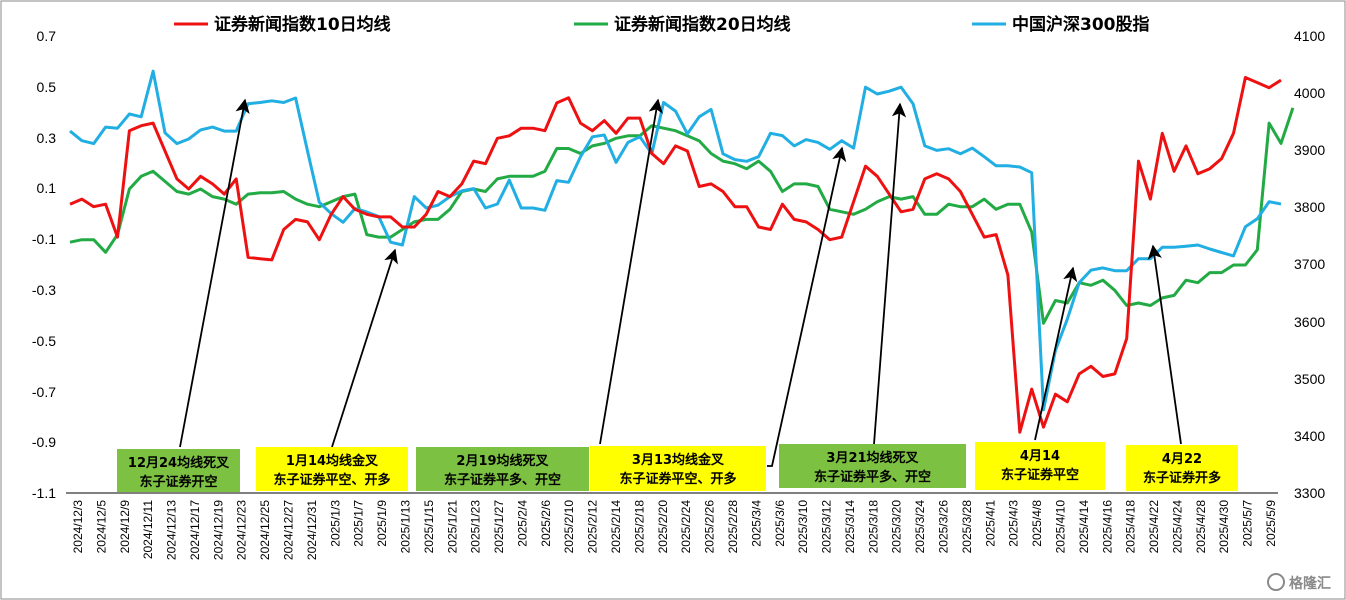  I want to click on x-tick-label: 2025/3/6, so click(780, 523).